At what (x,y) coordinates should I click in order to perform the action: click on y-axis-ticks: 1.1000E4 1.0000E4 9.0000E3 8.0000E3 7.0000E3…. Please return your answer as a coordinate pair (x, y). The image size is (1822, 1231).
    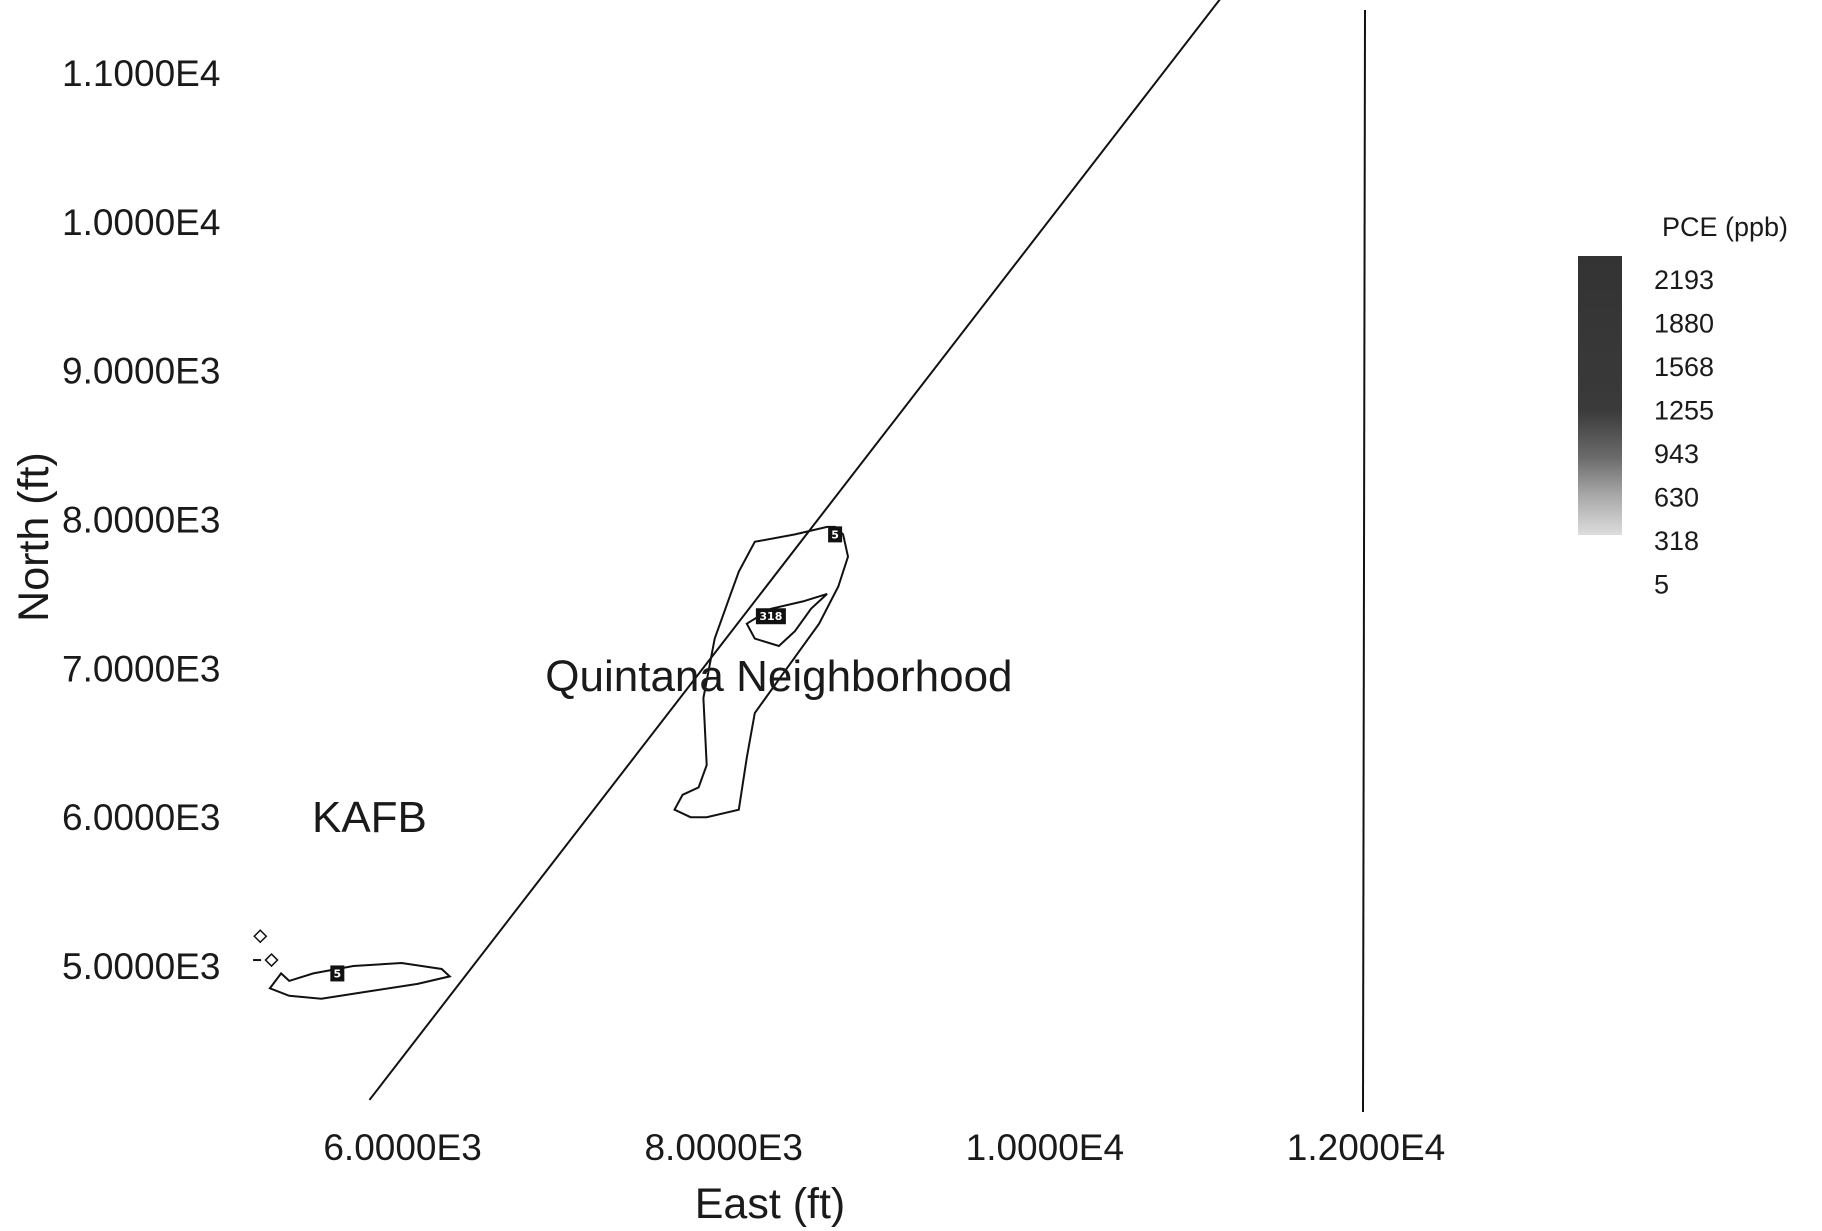
    Looking at the image, I should click on (141, 520).